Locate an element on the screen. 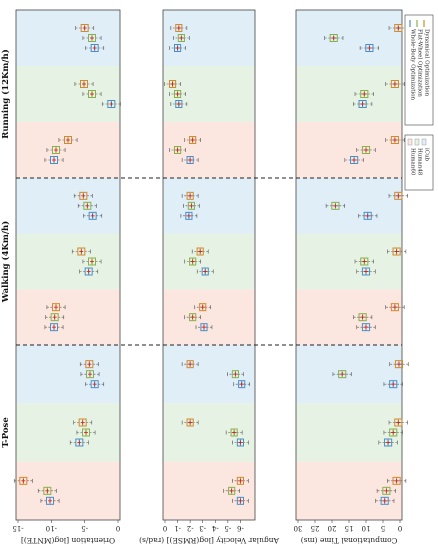 The height and width of the screenshot is (550, 438). bg-orientation-walking-human48 is located at coordinates (68, 261).